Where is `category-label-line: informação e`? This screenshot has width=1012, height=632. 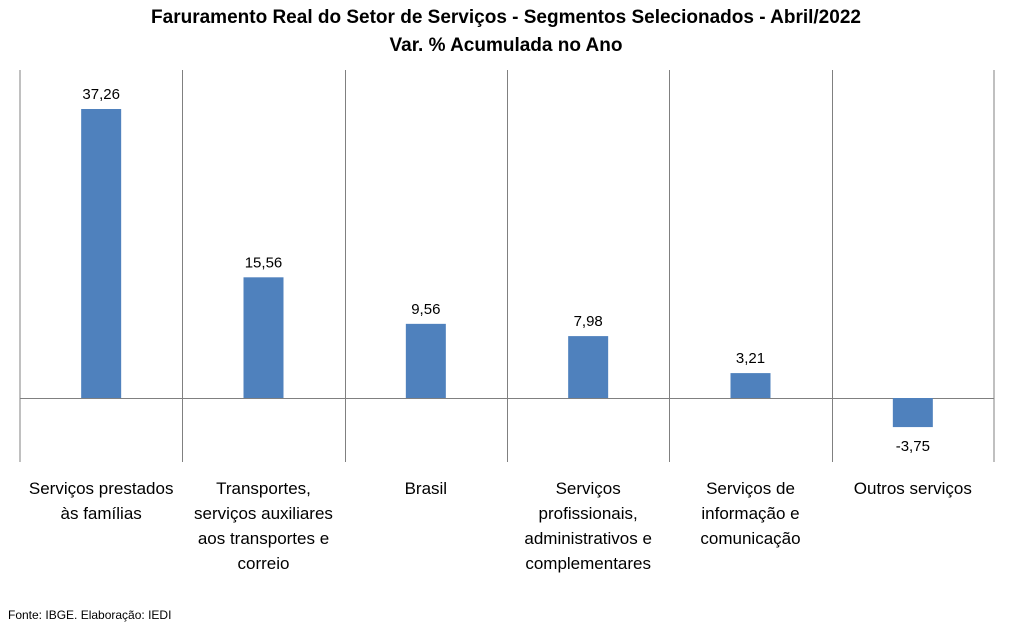
category-label-line: informação e is located at coordinates (750, 513).